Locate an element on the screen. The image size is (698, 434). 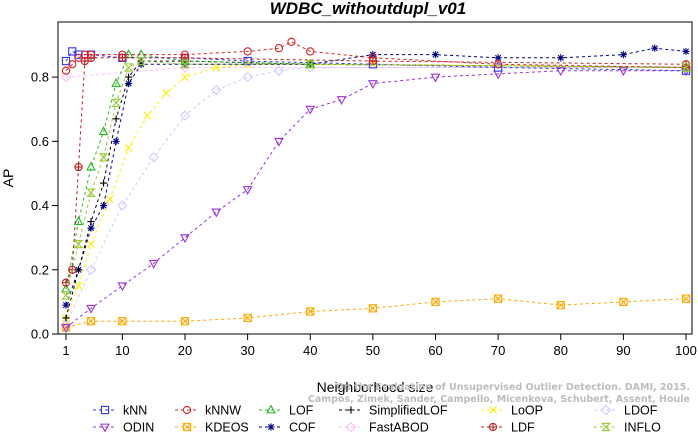
x-axis-label: Neighborhood size is located at coordinates (375, 387).